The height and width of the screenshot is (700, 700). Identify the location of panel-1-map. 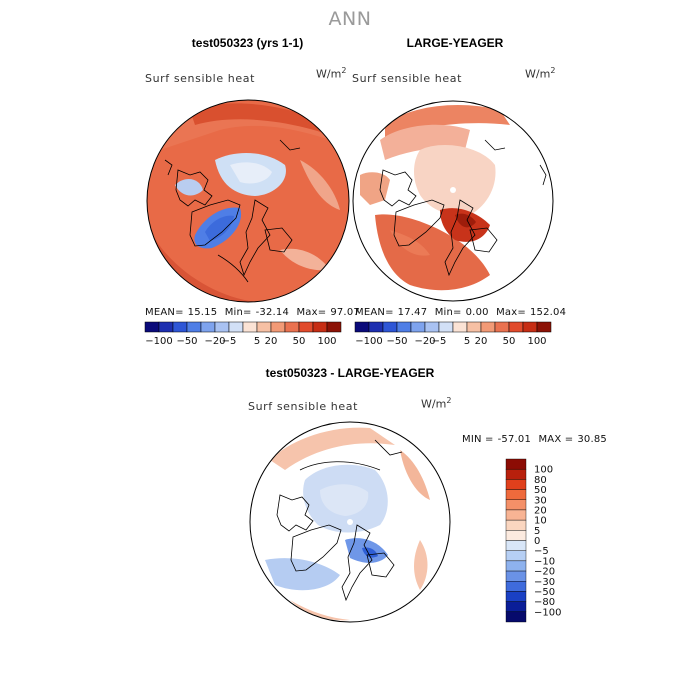
(248, 201).